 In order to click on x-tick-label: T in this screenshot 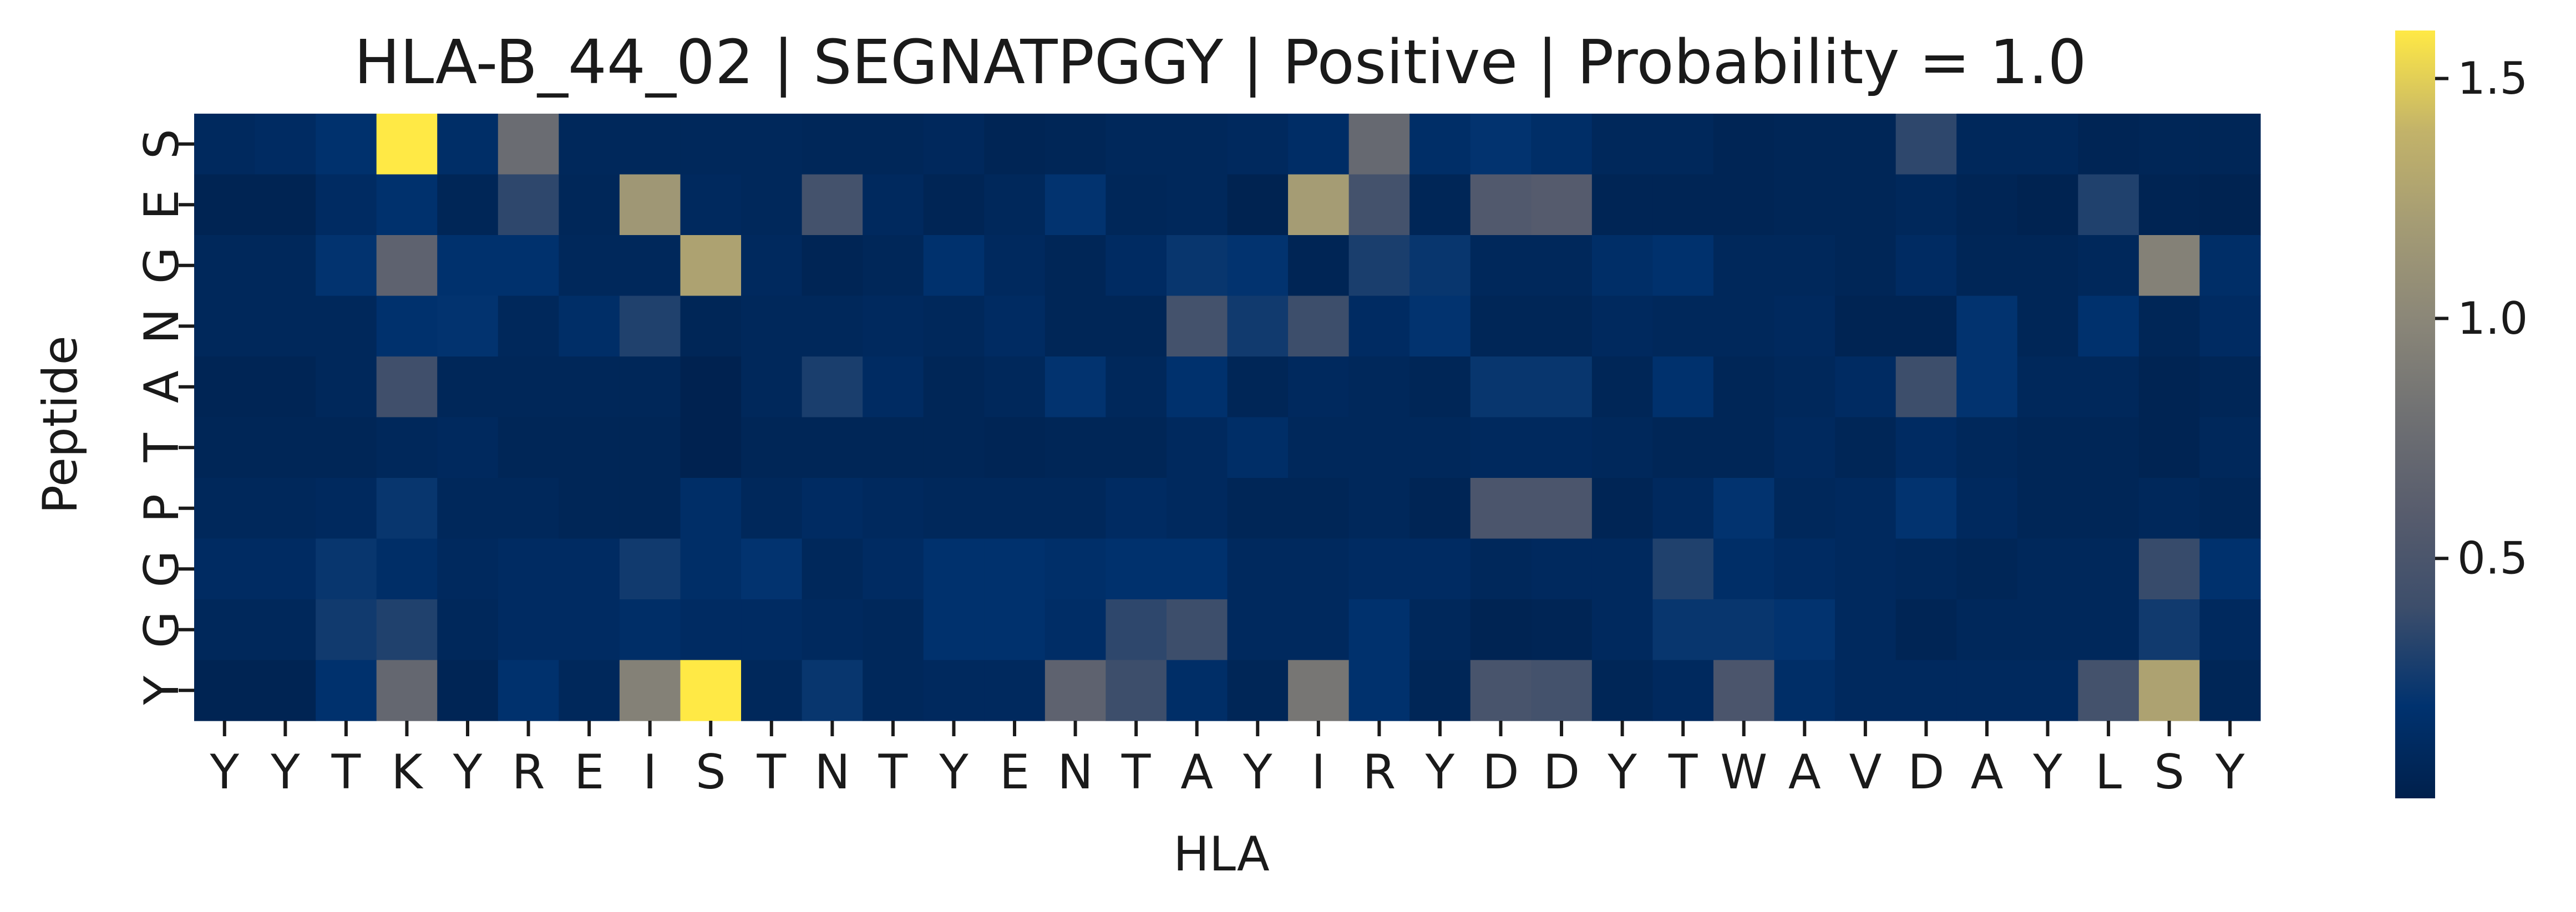, I will do `click(346, 772)`.